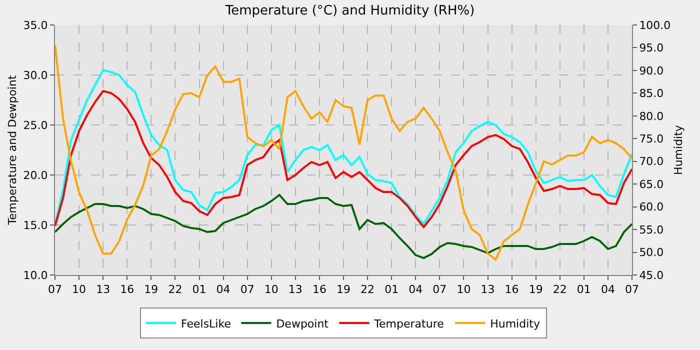 Image resolution: width=700 pixels, height=350 pixels. I want to click on y-tick-label: 35.0, so click(35, 25).